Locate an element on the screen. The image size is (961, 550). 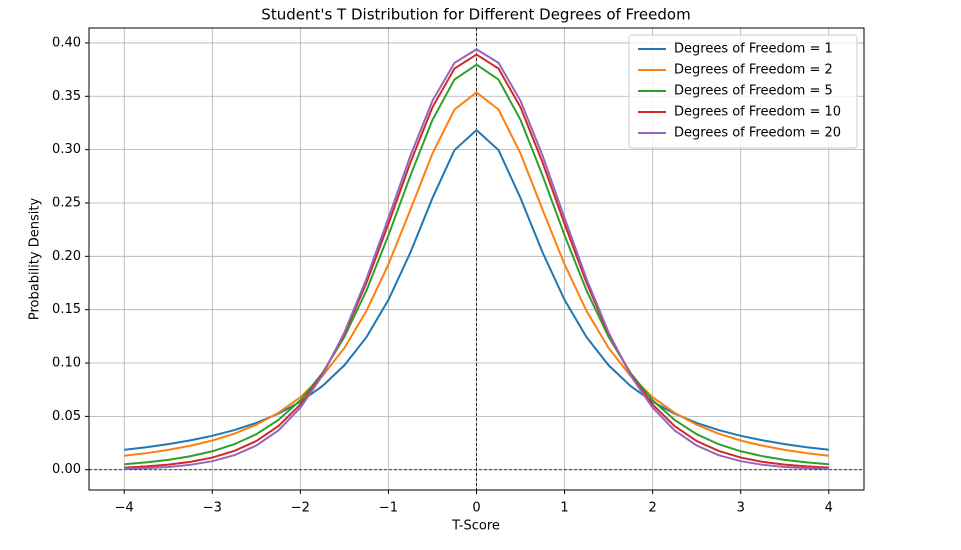
y-tick-label: 0.40 is located at coordinates (66, 42).